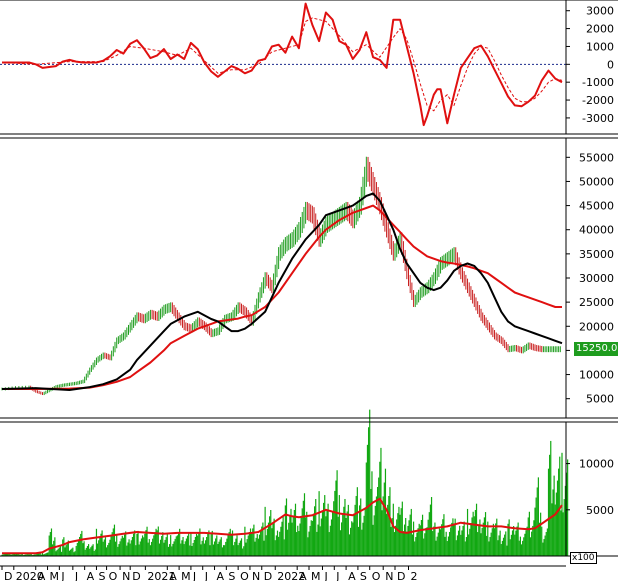 The height and width of the screenshot is (585, 618). I want to click on price-axis-tick-label: 40000, so click(596, 230).